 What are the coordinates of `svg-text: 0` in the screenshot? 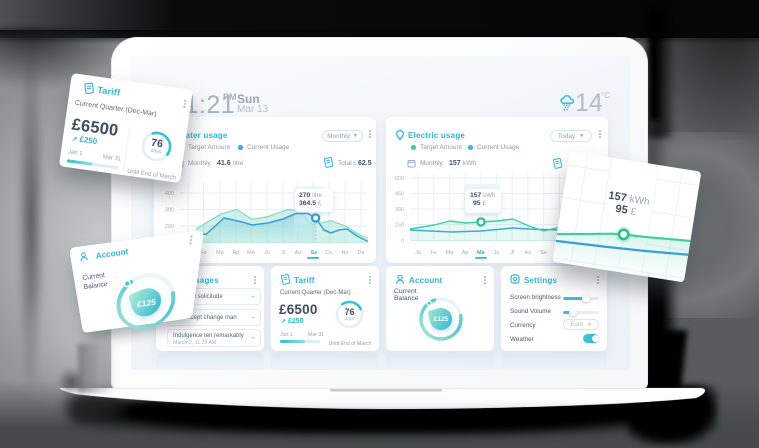 It's located at (402, 242).